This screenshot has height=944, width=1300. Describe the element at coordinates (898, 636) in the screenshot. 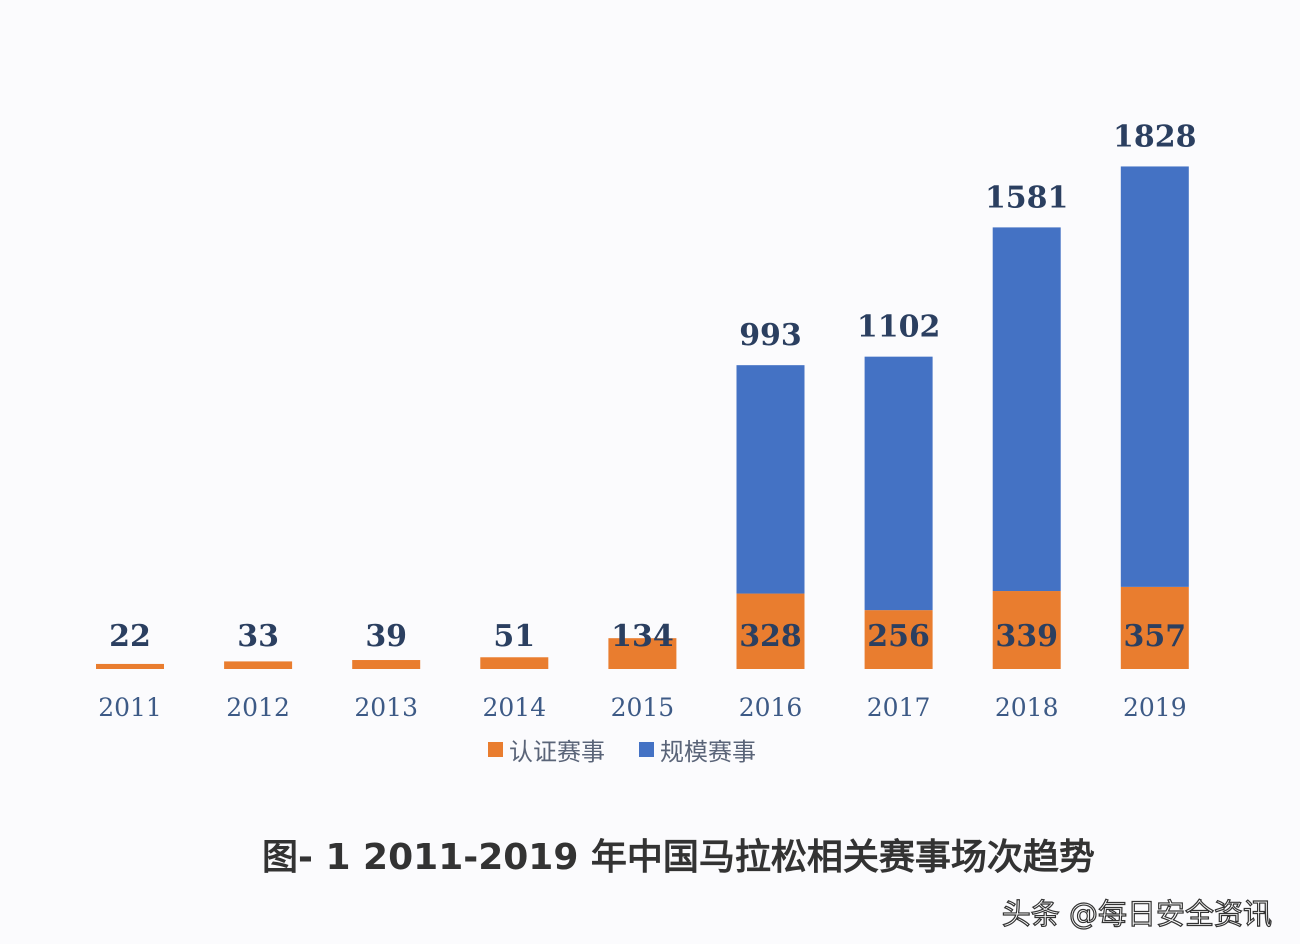

I see `data-label-certified-2017: 256` at that location.